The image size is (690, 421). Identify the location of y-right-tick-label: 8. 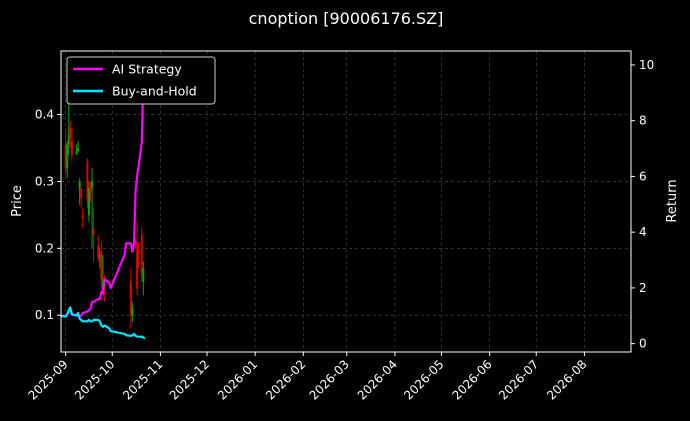
(643, 121).